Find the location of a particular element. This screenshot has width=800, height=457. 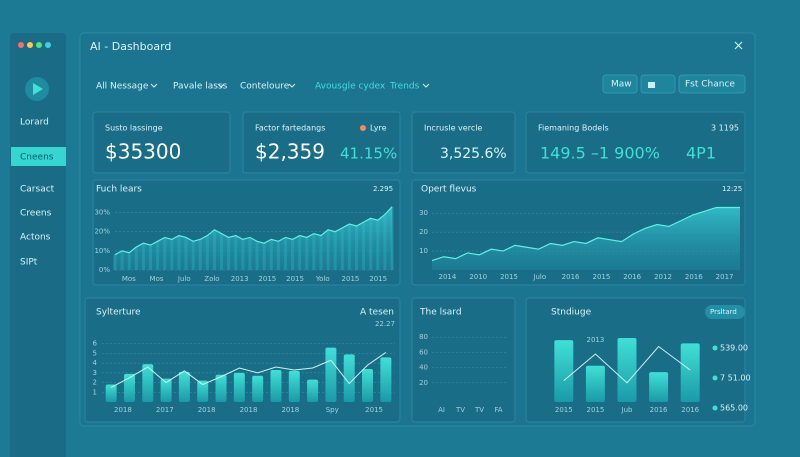

legend-label: 7 51.00 is located at coordinates (735, 378).